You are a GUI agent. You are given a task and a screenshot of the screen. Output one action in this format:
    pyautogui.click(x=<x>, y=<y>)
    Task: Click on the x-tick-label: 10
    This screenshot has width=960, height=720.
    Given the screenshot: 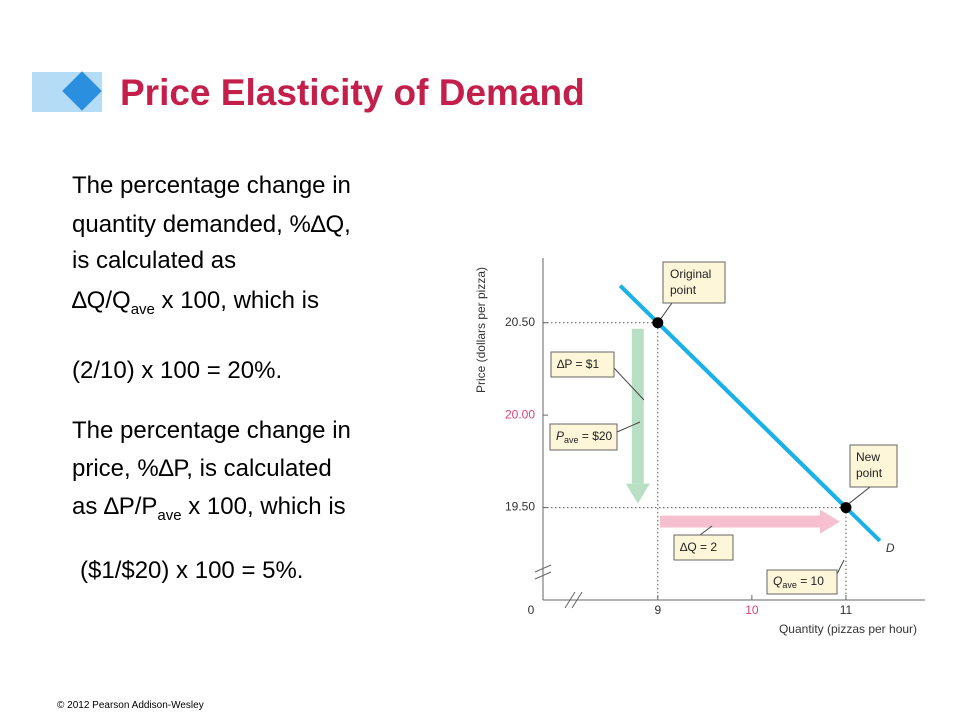 What is the action you would take?
    pyautogui.click(x=752, y=610)
    